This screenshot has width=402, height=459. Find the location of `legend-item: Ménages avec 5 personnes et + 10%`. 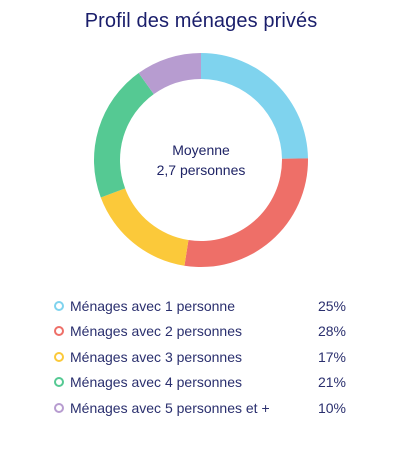

legend-item: Ménages avec 5 personnes et + 10% is located at coordinates (200, 408).